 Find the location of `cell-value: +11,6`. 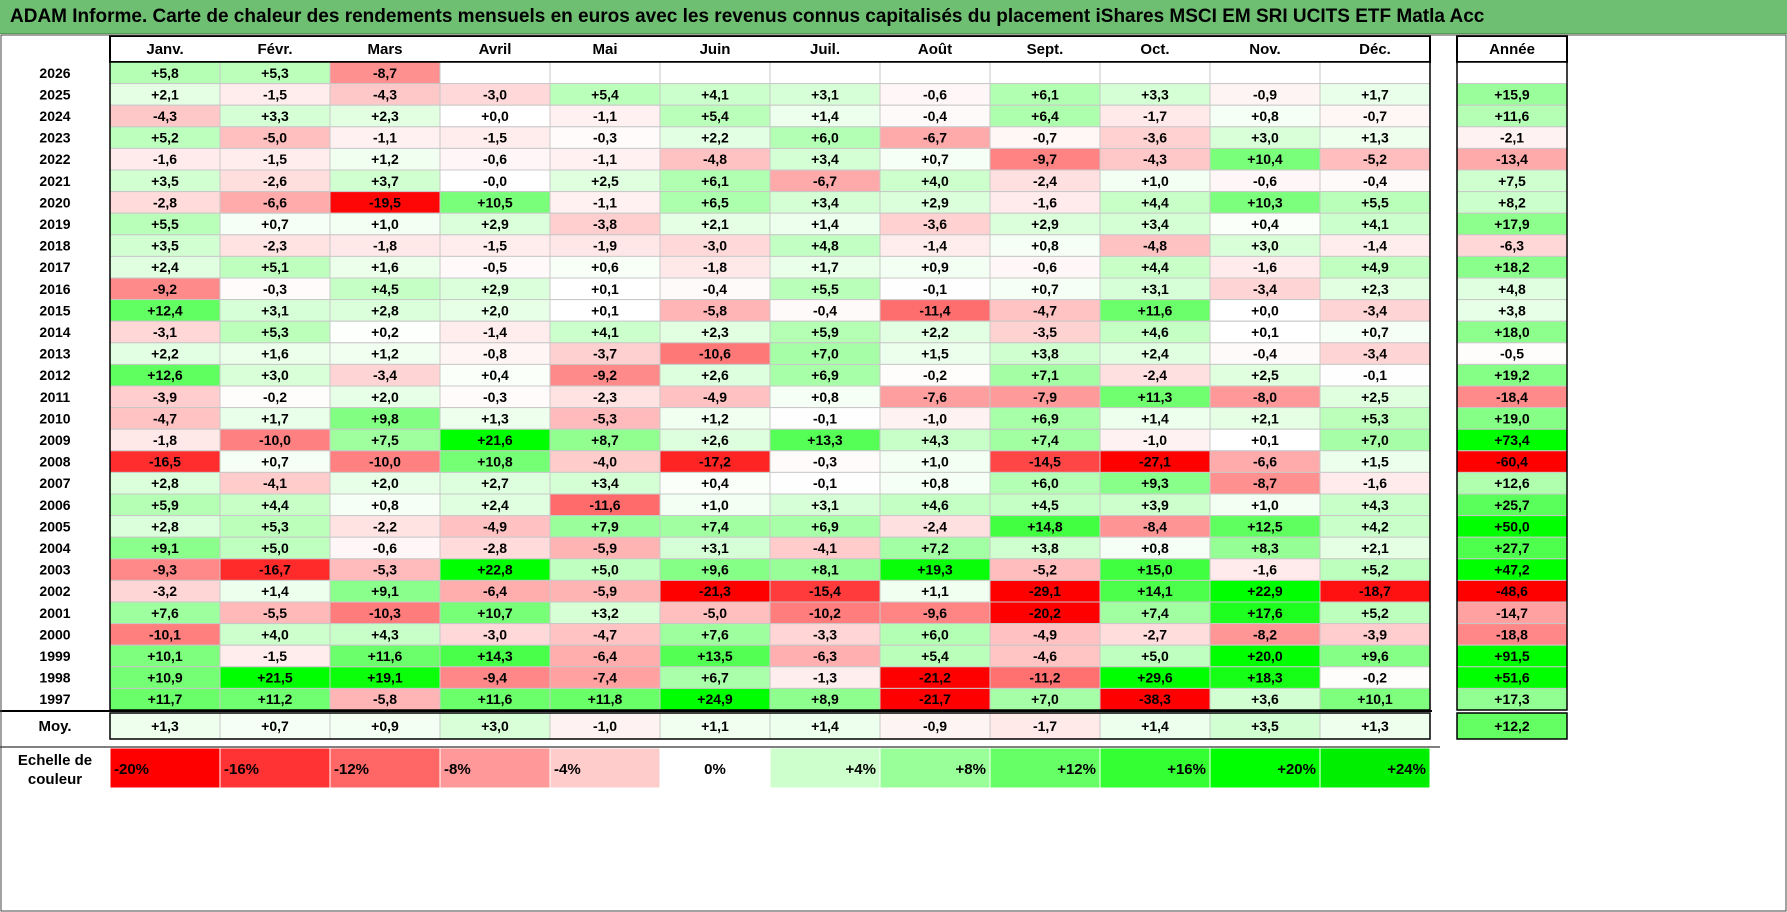

cell-value: +11,6 is located at coordinates (385, 656).